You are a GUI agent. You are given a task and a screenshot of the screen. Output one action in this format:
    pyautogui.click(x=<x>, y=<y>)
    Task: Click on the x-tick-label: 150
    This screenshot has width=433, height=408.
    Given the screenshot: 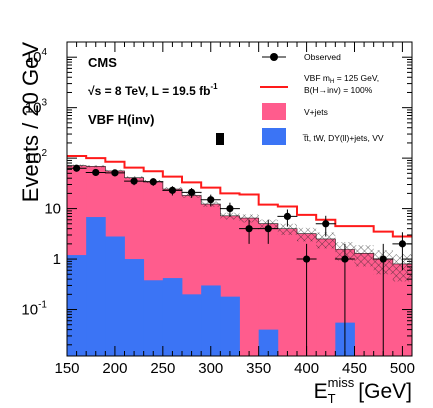 What is the action you would take?
    pyautogui.click(x=66, y=368)
    